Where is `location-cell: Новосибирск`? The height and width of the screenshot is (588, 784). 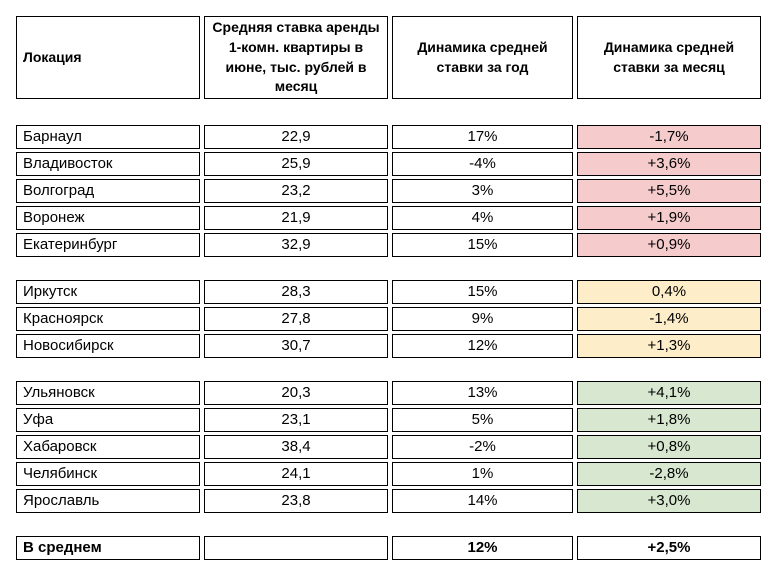 location-cell: Новосибирск is located at coordinates (108, 346).